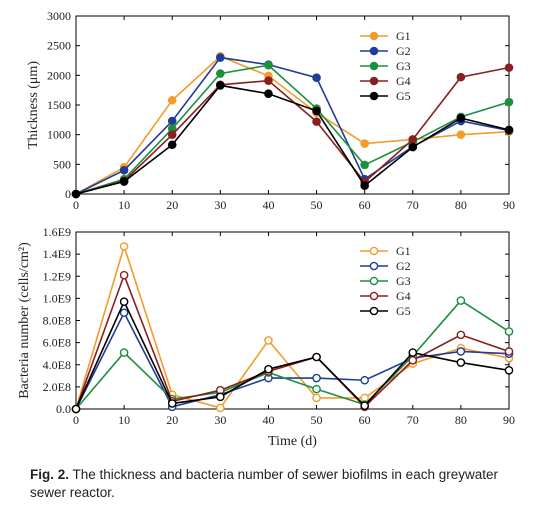 This screenshot has width=554, height=516. I want to click on legend-label: G4, so click(403, 81).